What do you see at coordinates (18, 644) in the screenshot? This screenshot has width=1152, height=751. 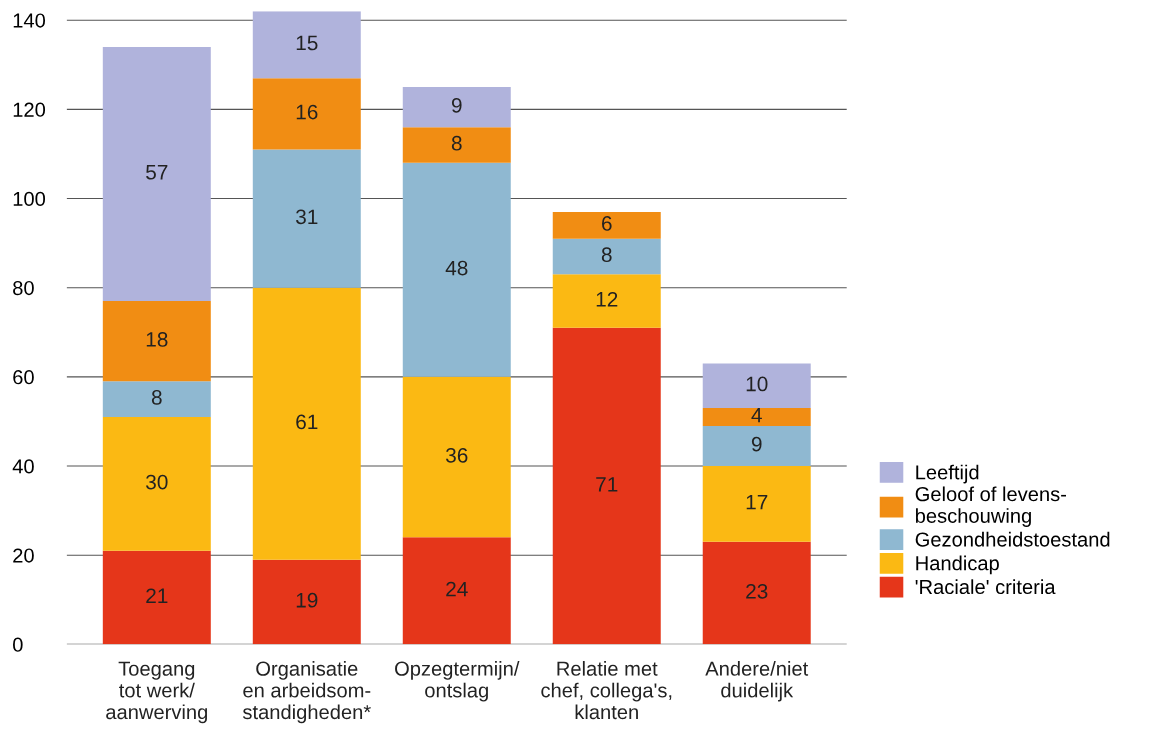 I see `y-tick-label: 0` at bounding box center [18, 644].